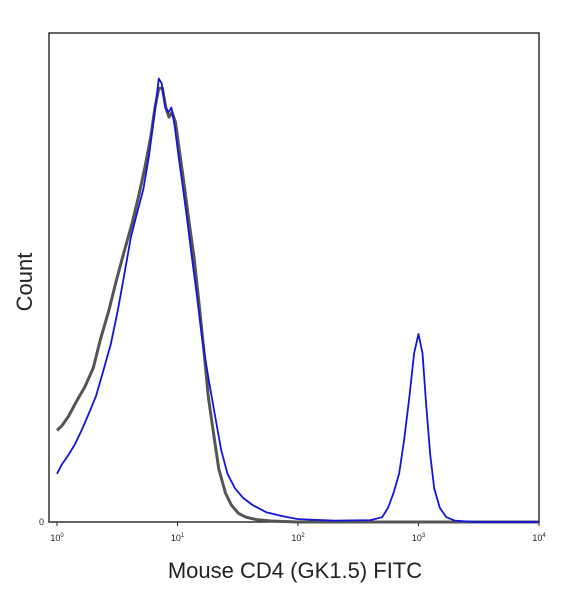 The height and width of the screenshot is (600, 580). I want to click on x-tick-label-4: 104, so click(539, 538).